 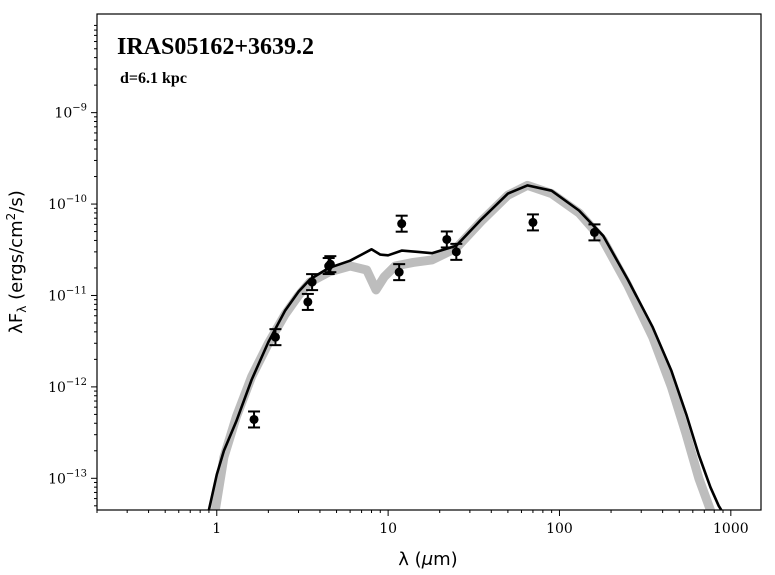 I want to click on distance-annotation: d=6.1 kpc, so click(x=153, y=78).